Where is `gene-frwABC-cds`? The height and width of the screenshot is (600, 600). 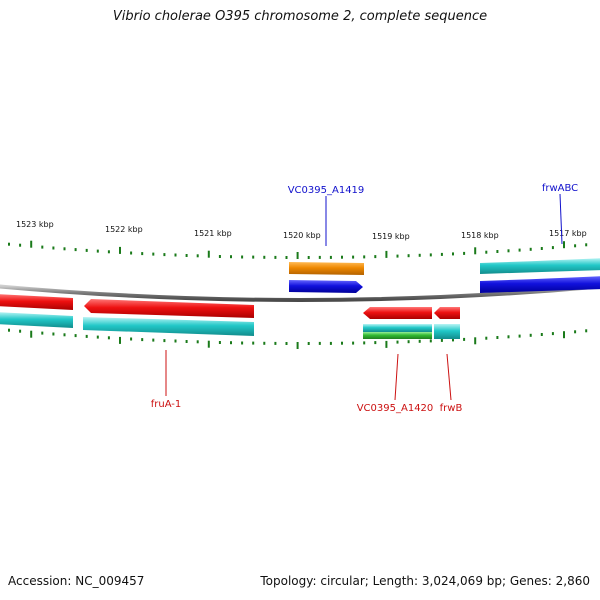
gene-frwABC-cds is located at coordinates (540, 284).